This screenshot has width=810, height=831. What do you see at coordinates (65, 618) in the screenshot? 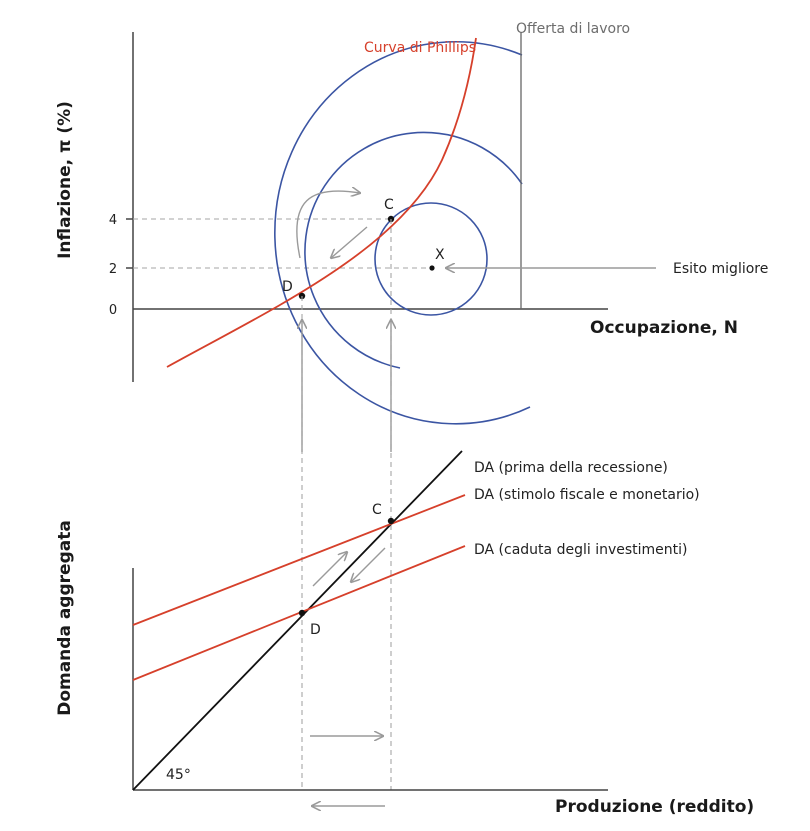
I see `bottom-y-axis-title: Domanda aggregata` at bounding box center [65, 618].